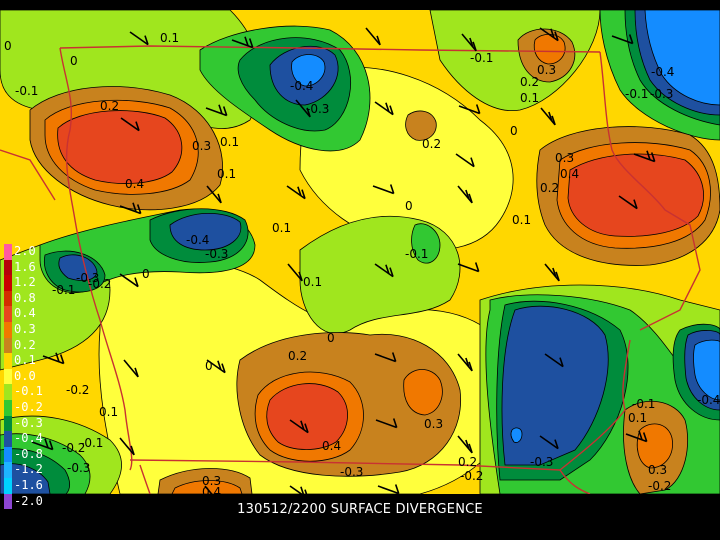 This screenshot has width=720, height=540. Describe the element at coordinates (25, 328) in the screenshot. I see `legend-value: 0.3` at that location.